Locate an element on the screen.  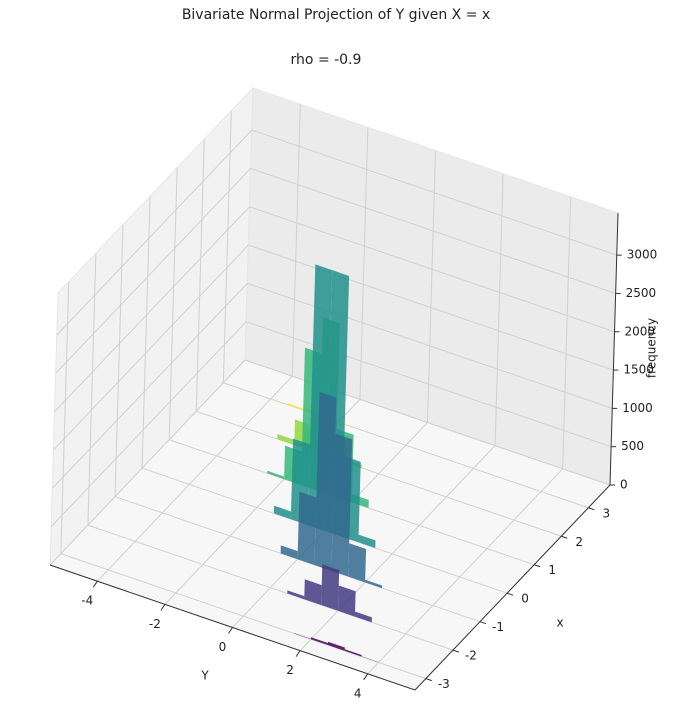
z-tick-label: 1000 is located at coordinates (637, 408).